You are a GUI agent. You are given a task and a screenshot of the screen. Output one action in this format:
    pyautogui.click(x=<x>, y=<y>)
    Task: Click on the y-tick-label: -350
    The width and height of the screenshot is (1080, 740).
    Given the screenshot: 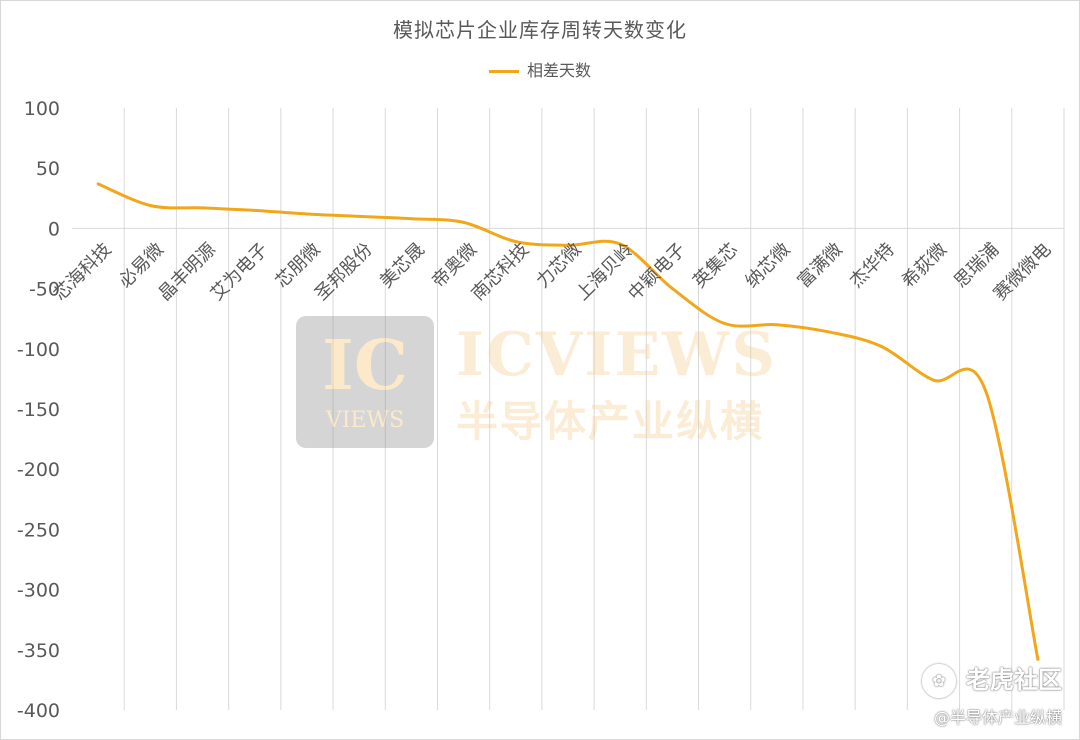 What is the action you would take?
    pyautogui.click(x=38, y=651)
    